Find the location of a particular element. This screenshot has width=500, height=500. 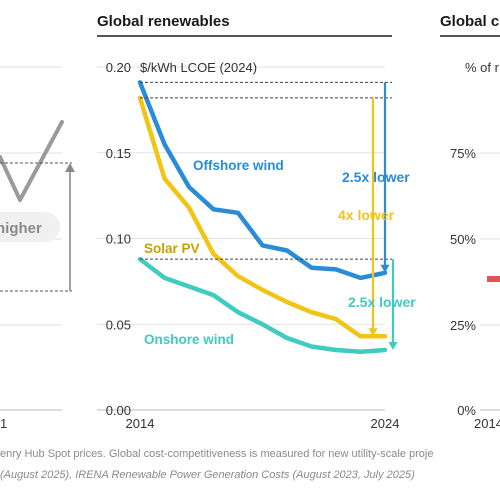

right-y-tick: 0% is located at coordinates (466, 410).